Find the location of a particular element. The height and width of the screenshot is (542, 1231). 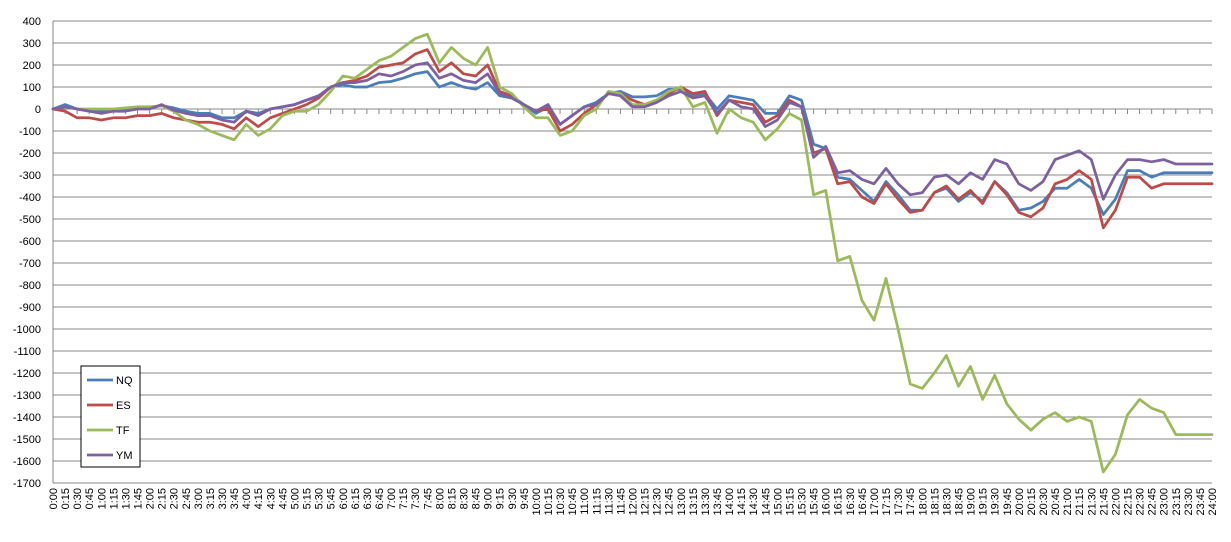

x-tick-label: 22:00 is located at coordinates (1116, 502).